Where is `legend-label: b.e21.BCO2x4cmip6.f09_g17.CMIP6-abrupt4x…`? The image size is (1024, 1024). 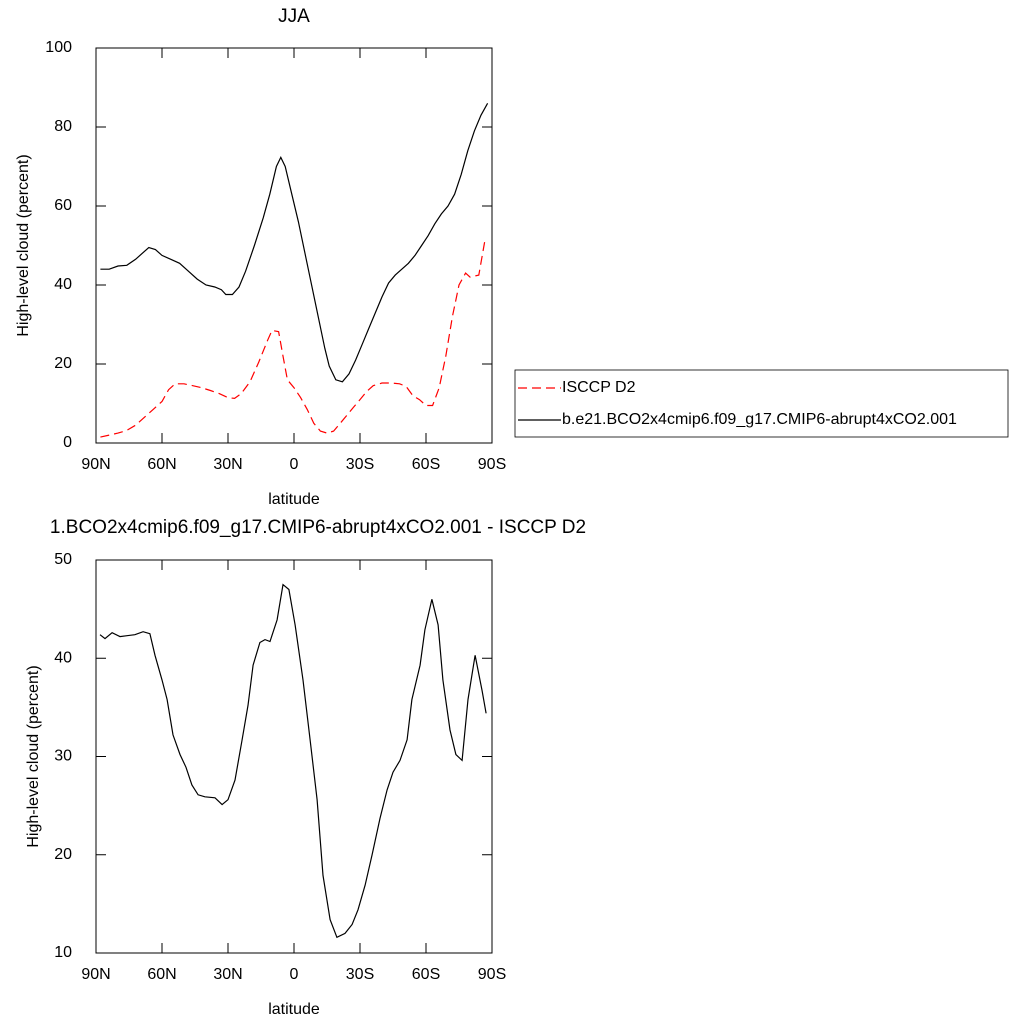
legend-label: b.e21.BCO2x4cmip6.f09_g17.CMIP6-abrupt4x… is located at coordinates (759, 419).